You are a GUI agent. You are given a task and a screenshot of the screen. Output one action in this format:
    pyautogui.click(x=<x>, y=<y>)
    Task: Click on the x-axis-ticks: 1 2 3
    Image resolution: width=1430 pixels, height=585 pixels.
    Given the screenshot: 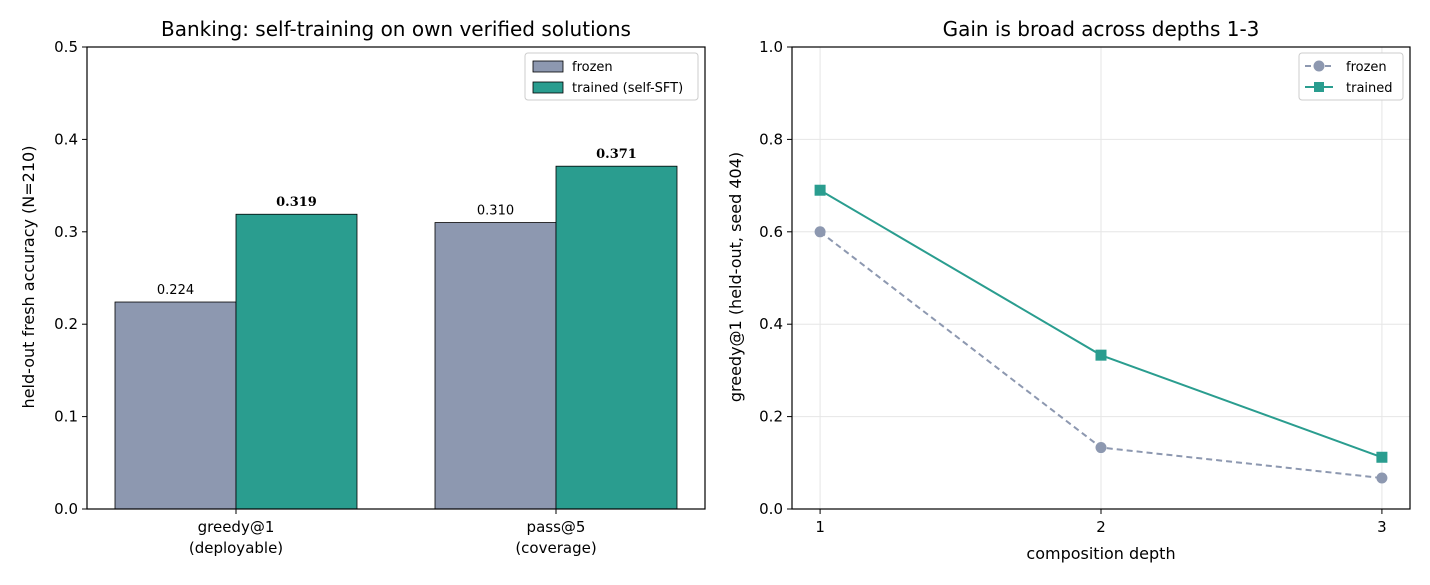 What is the action you would take?
    pyautogui.click(x=1101, y=522)
    